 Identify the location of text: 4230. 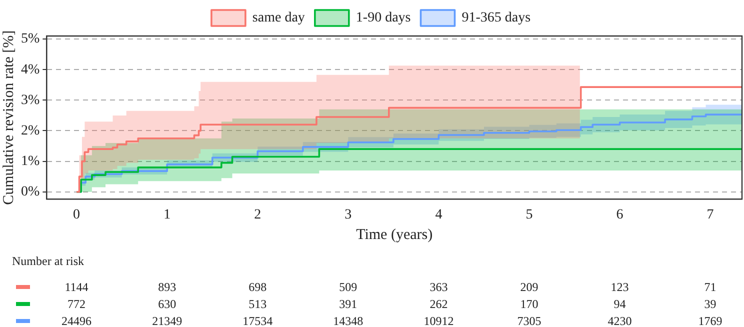
(619, 320).